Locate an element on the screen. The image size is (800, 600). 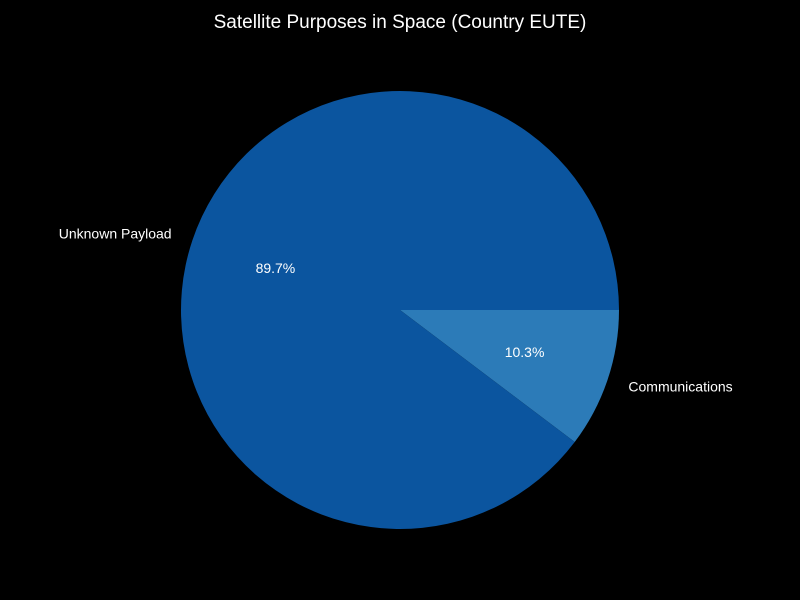
slice-percent-label: 89.7% is located at coordinates (276, 268).